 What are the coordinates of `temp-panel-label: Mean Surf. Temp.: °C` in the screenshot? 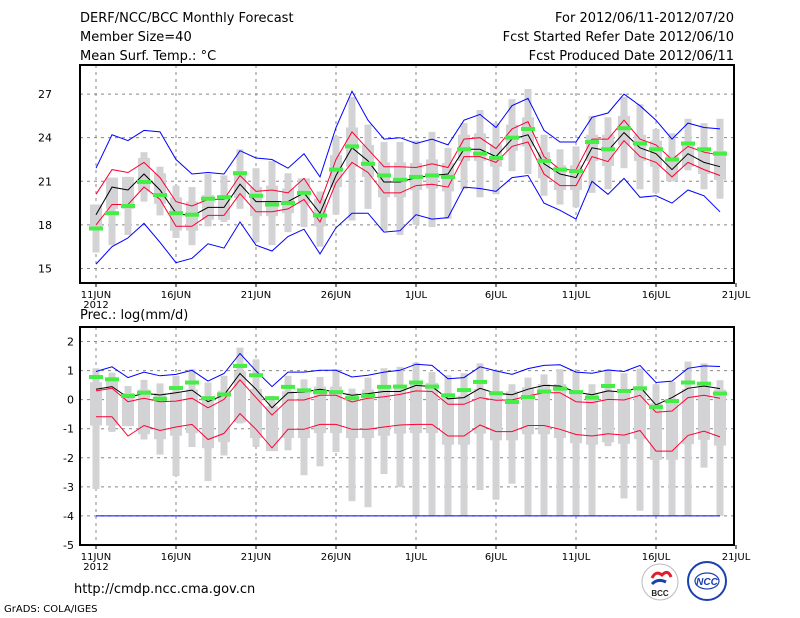 It's located at (148, 56).